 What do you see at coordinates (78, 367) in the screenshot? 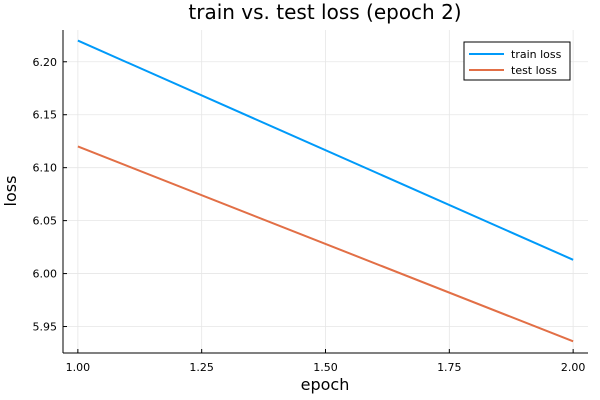
I see `x-tick-label: 1.00` at bounding box center [78, 367].